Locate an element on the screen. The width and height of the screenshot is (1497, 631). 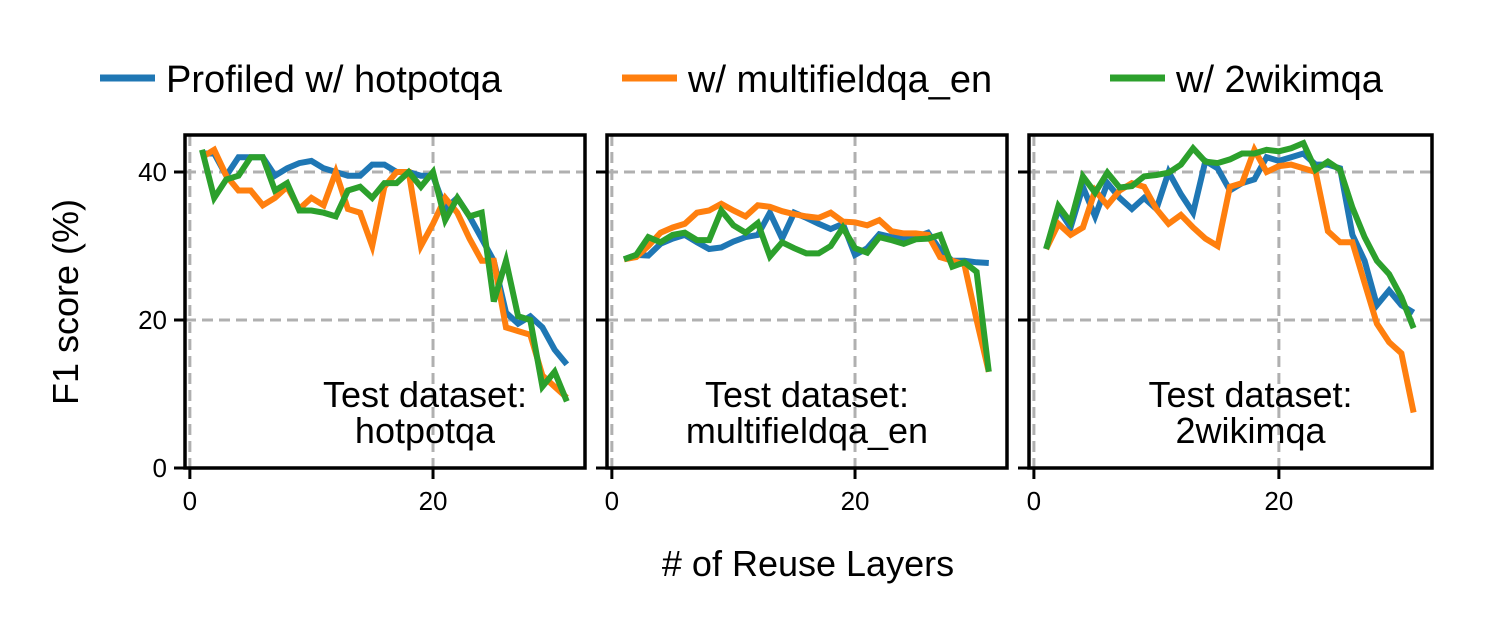
panel-annotation: 2wikimqa is located at coordinates (1250, 430).